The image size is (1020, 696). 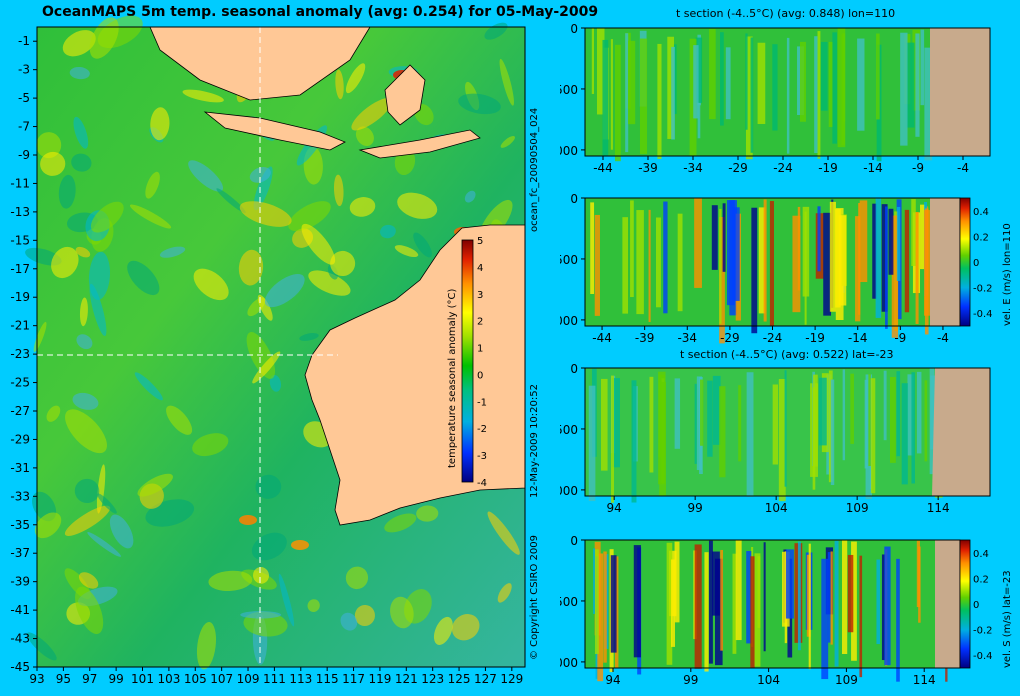 I want to click on map-x-tick-label: 93, so click(x=36, y=679).